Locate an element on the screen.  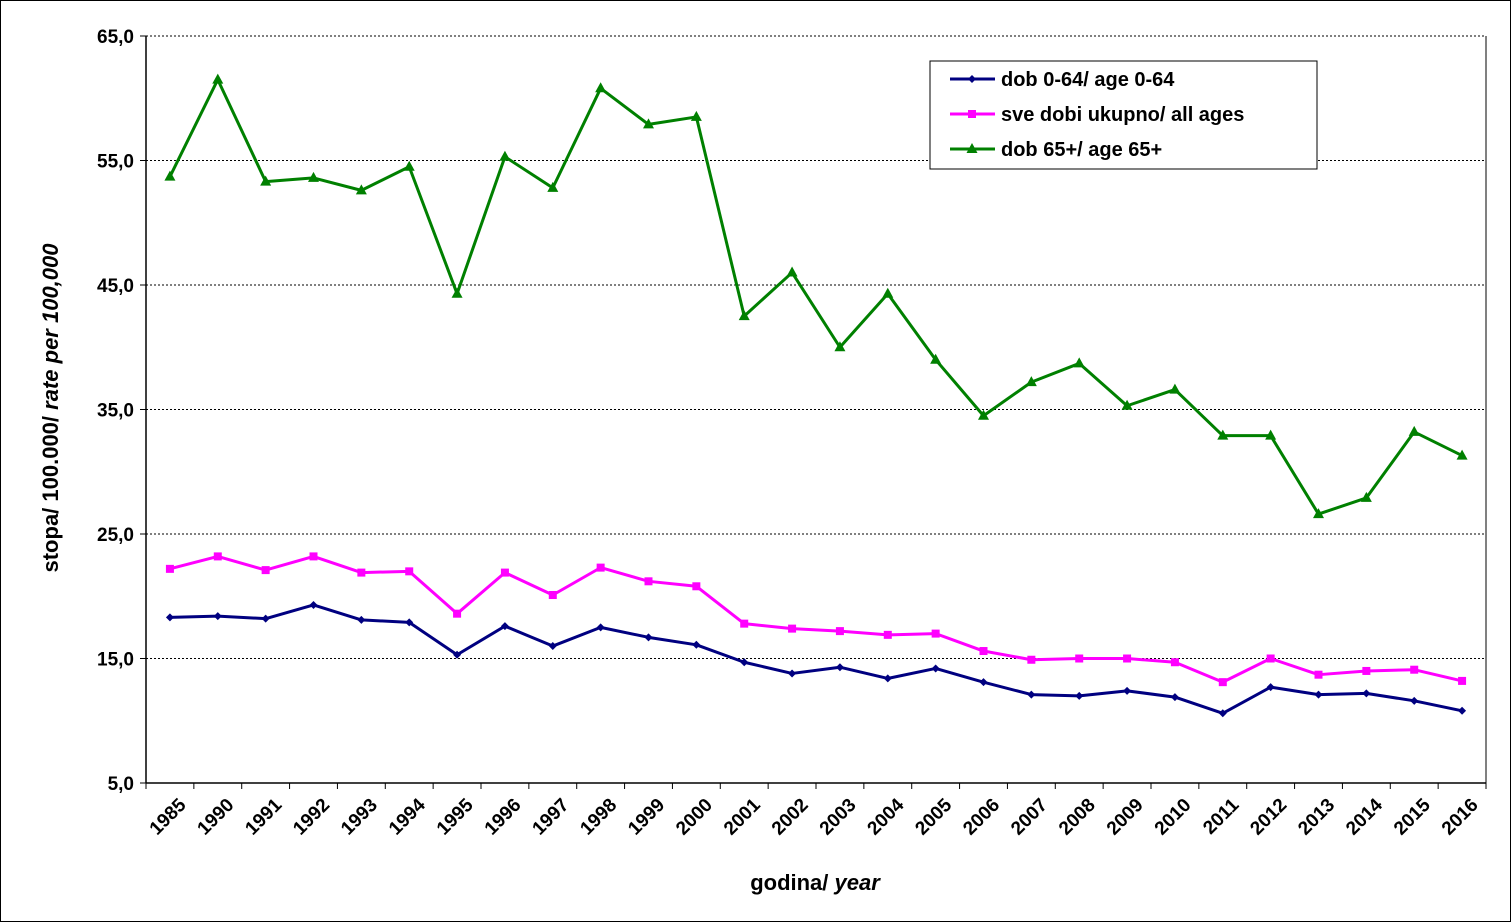
y-tick-label: 55,0 is located at coordinates (115, 162).